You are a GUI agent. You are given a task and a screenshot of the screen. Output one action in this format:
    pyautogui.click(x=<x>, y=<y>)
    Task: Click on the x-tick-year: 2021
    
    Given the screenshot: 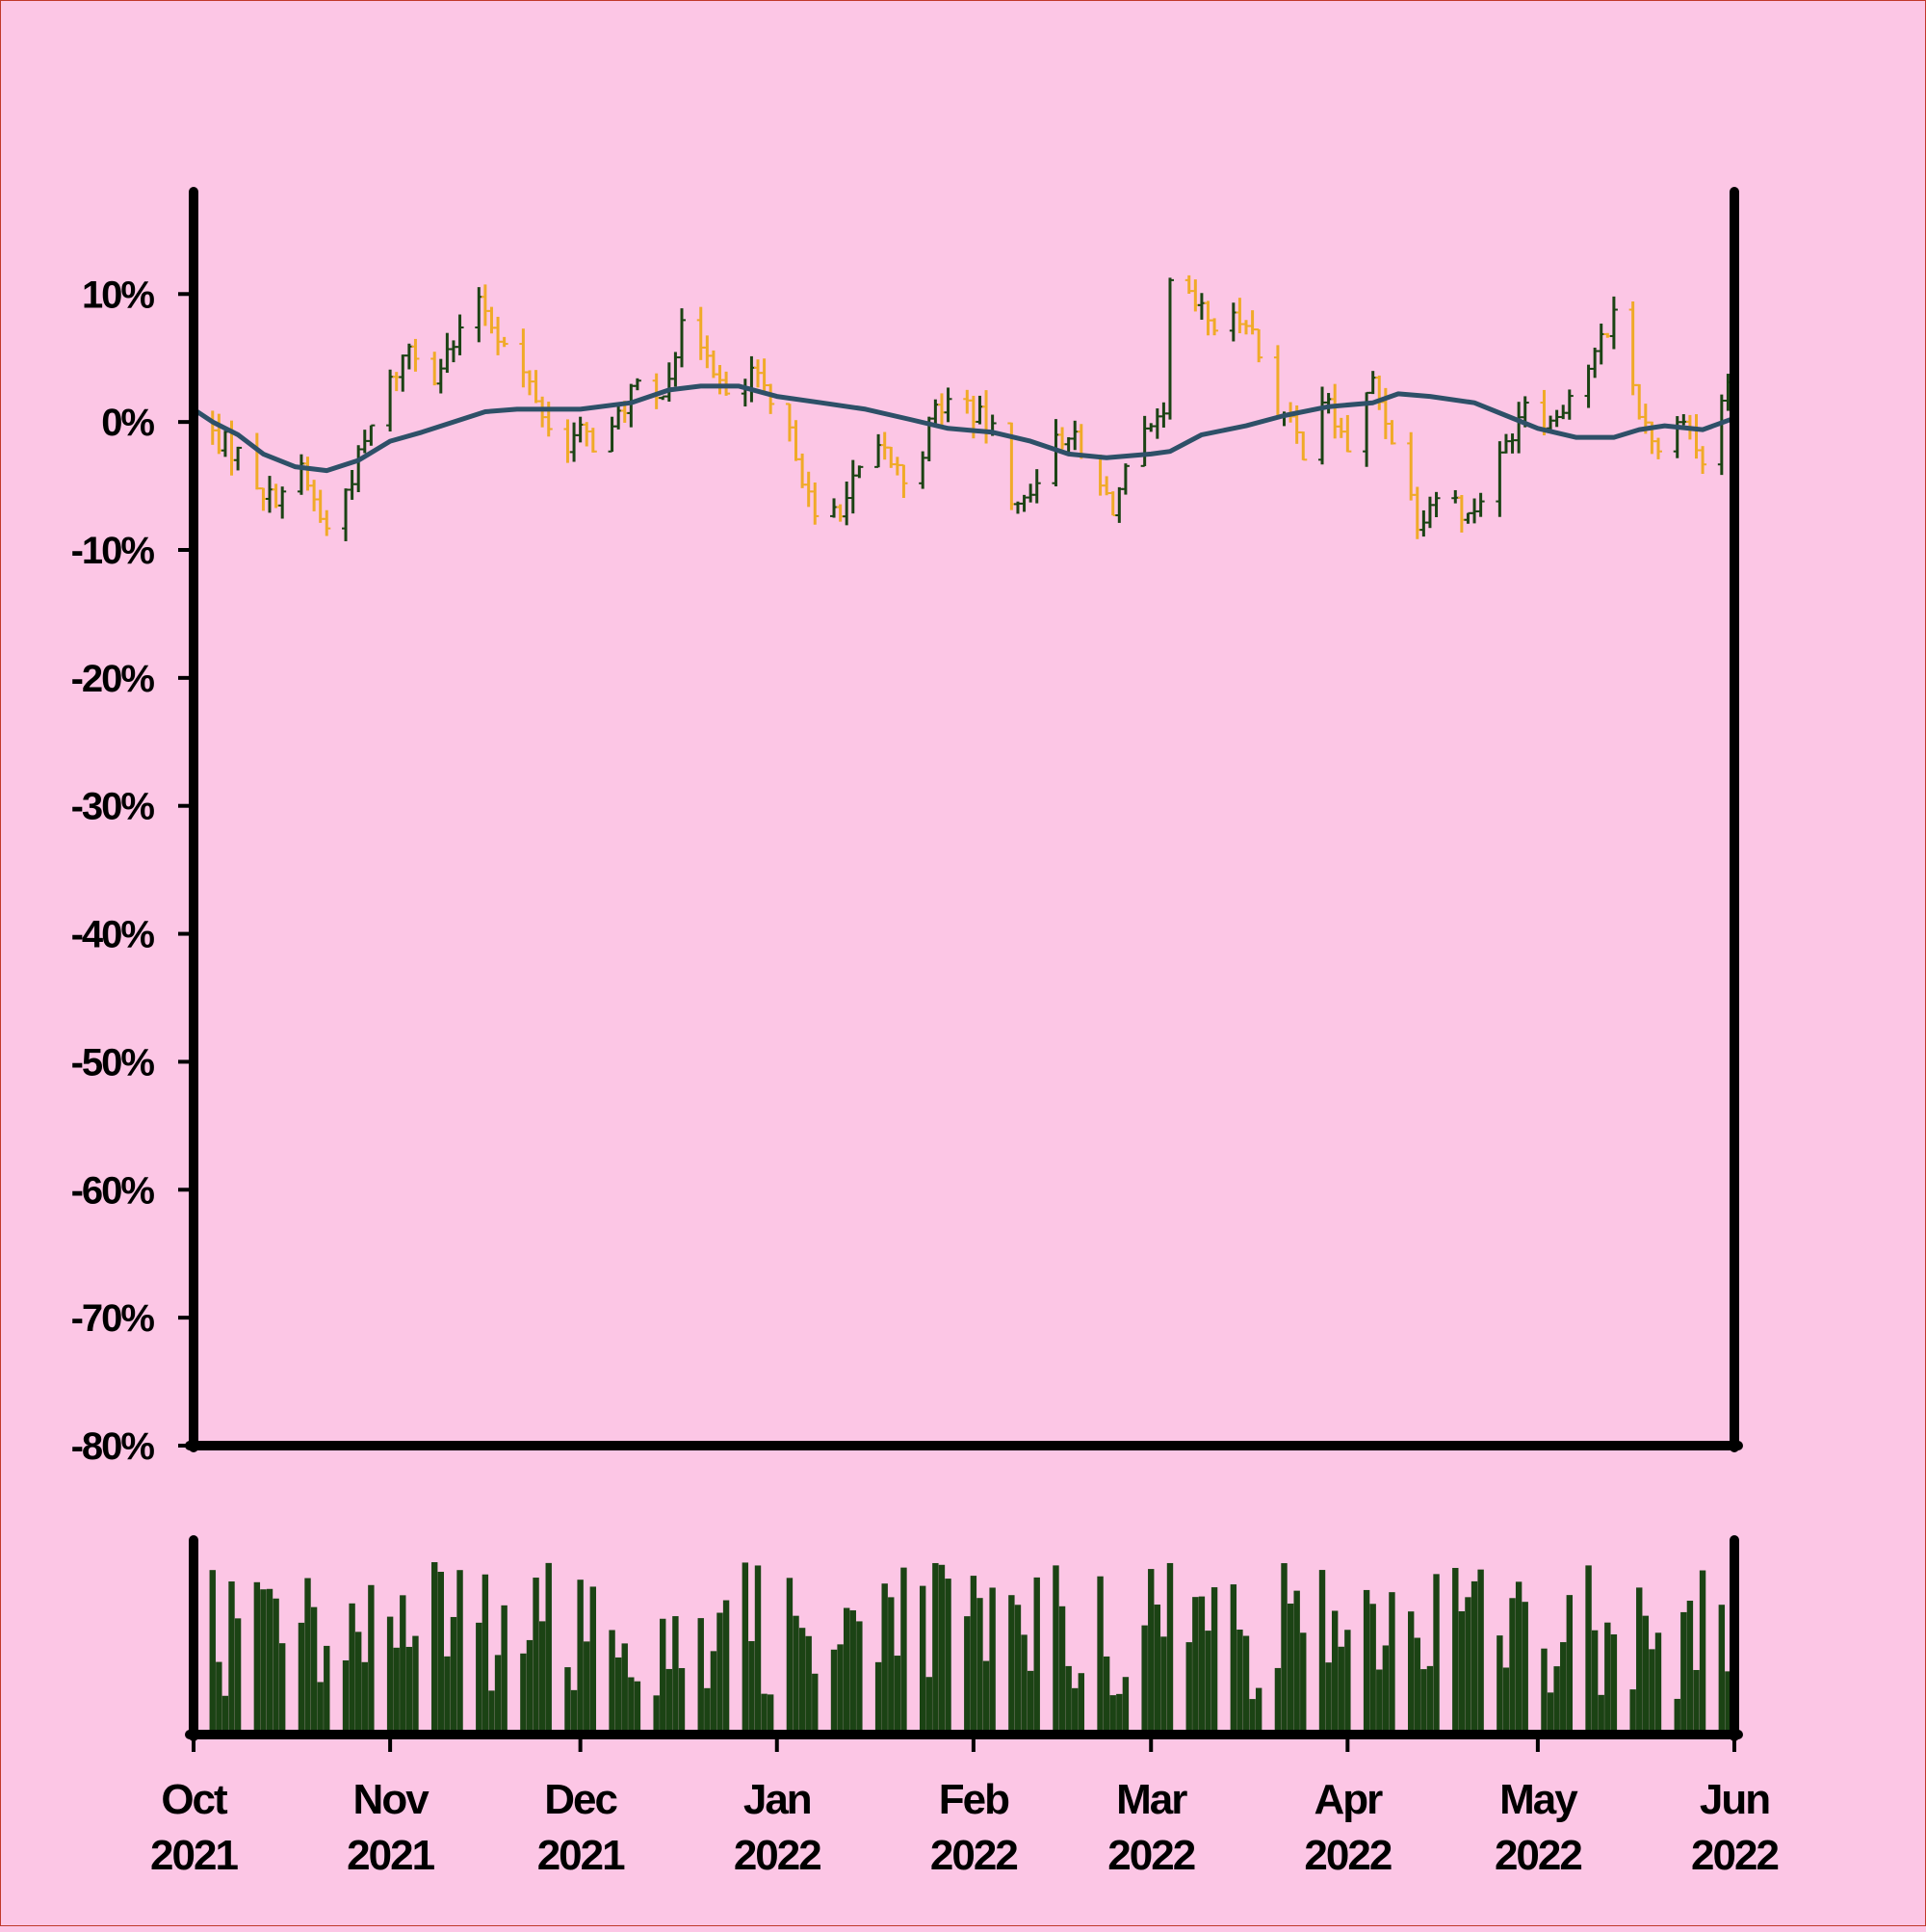 What is the action you would take?
    pyautogui.click(x=581, y=1855)
    